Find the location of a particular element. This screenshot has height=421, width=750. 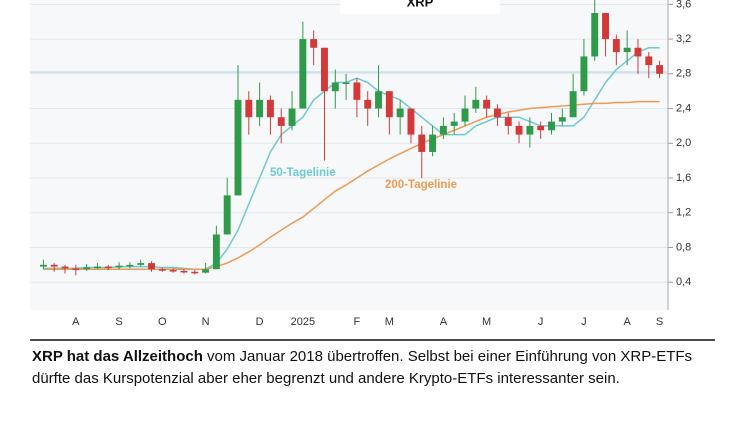

line-label: 50-Tagelinie is located at coordinates (303, 173).